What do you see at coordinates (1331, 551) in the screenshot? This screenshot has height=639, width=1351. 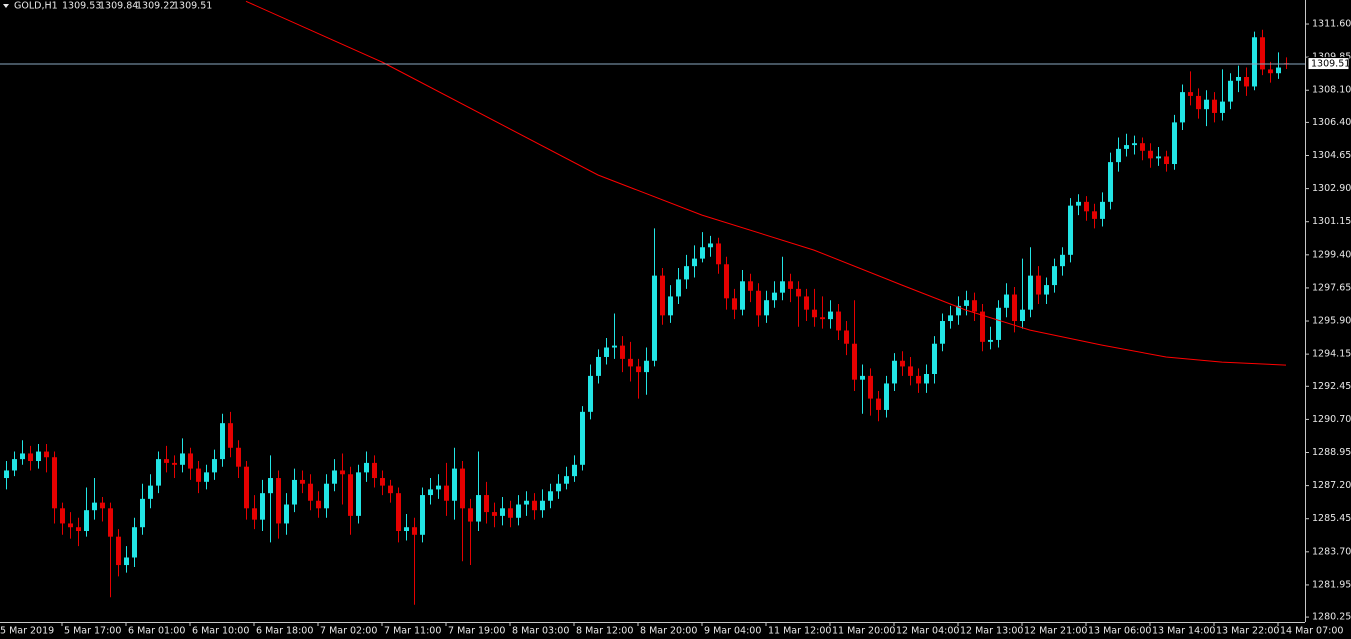 I see `y-tick-label: 1283.70` at bounding box center [1331, 551].